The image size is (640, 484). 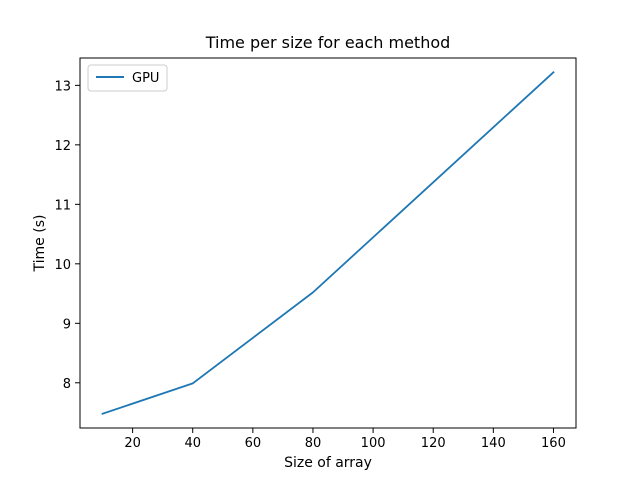 I want to click on y-tick-label: 8, so click(x=67, y=384).